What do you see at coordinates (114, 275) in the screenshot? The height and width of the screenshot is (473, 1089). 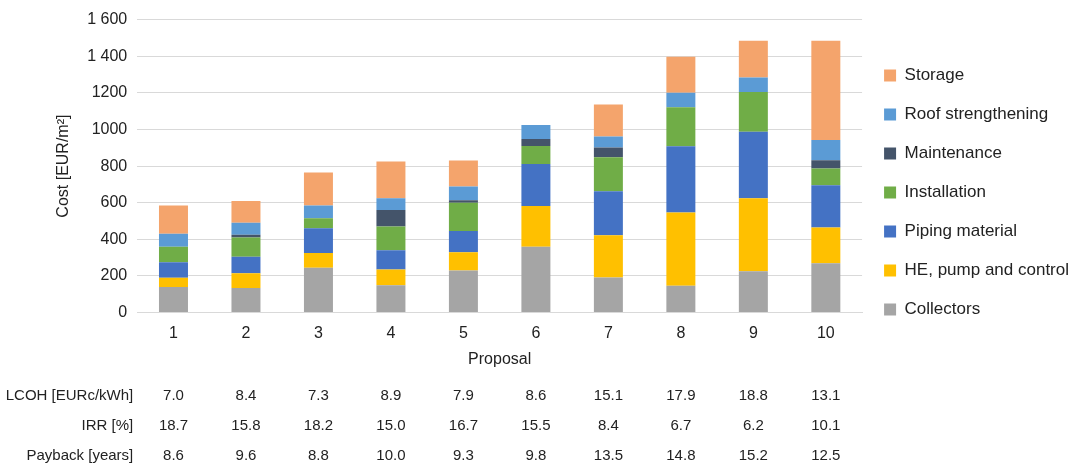 I see `y-tick-label: 200` at bounding box center [114, 275].